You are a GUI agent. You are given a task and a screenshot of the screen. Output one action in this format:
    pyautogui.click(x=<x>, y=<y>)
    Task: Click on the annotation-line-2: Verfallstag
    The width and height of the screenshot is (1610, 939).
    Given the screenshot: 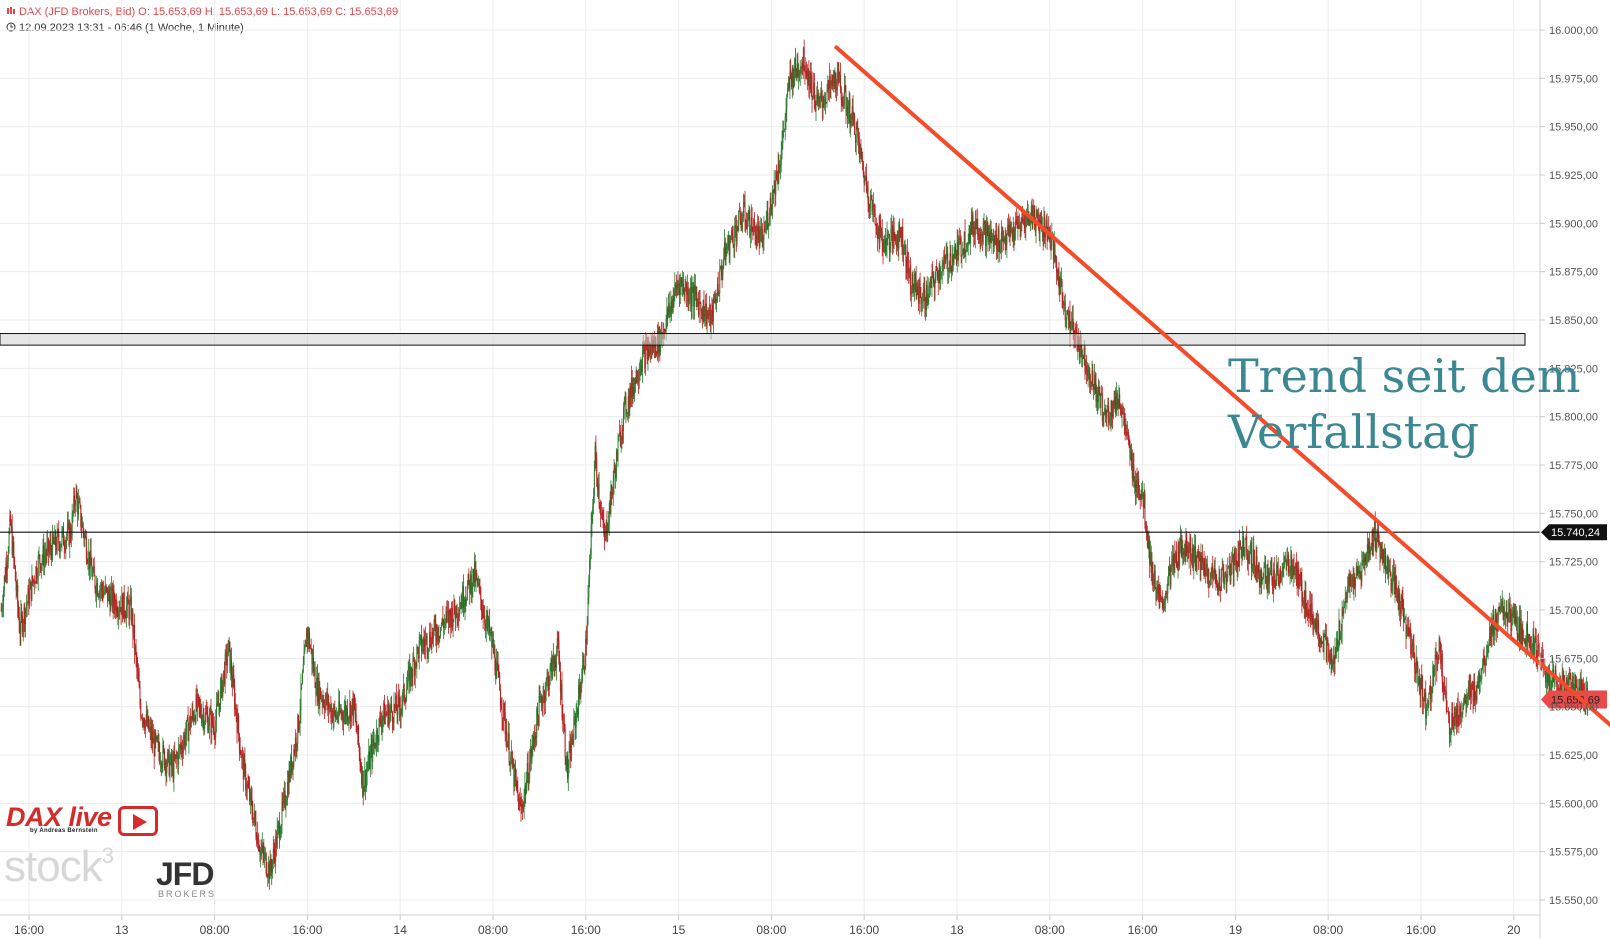 What is the action you would take?
    pyautogui.click(x=1354, y=432)
    